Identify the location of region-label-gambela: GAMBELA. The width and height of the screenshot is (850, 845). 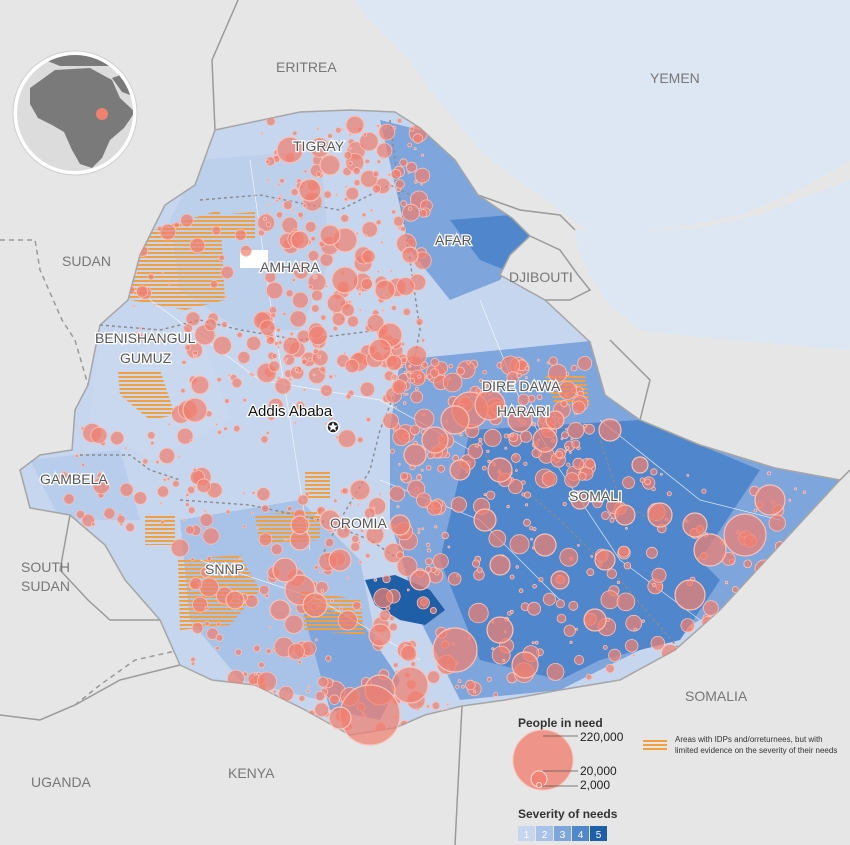
(74, 479).